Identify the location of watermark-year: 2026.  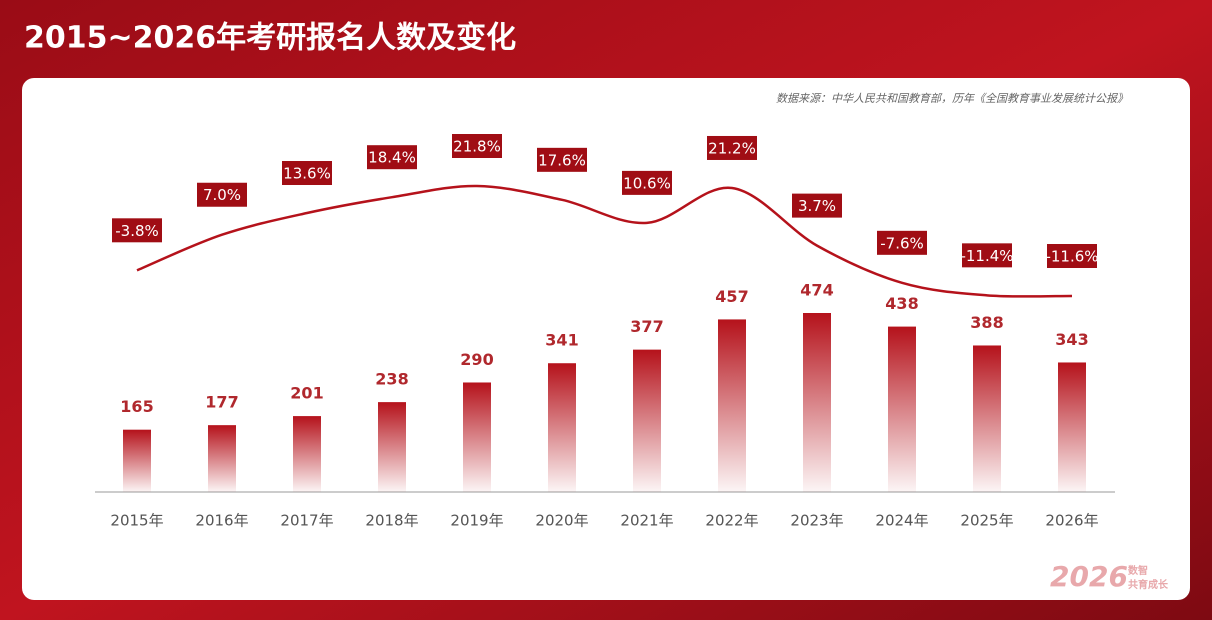
(1089, 576).